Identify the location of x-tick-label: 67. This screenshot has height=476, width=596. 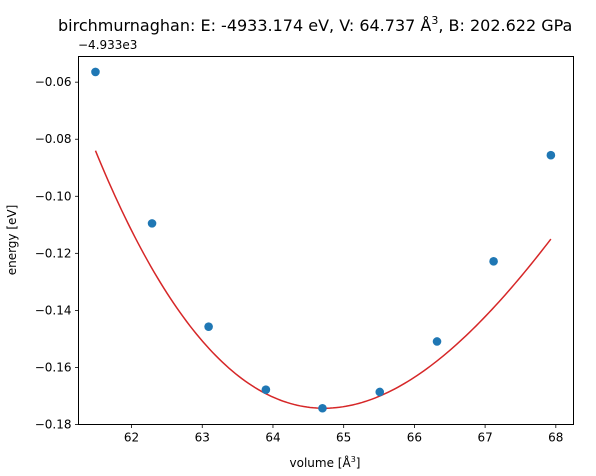
(484, 438).